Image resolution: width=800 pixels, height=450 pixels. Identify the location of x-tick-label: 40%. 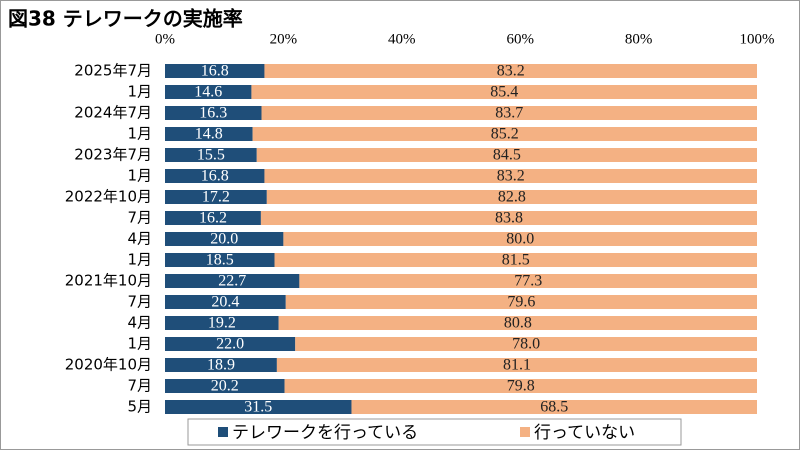
(402, 39).